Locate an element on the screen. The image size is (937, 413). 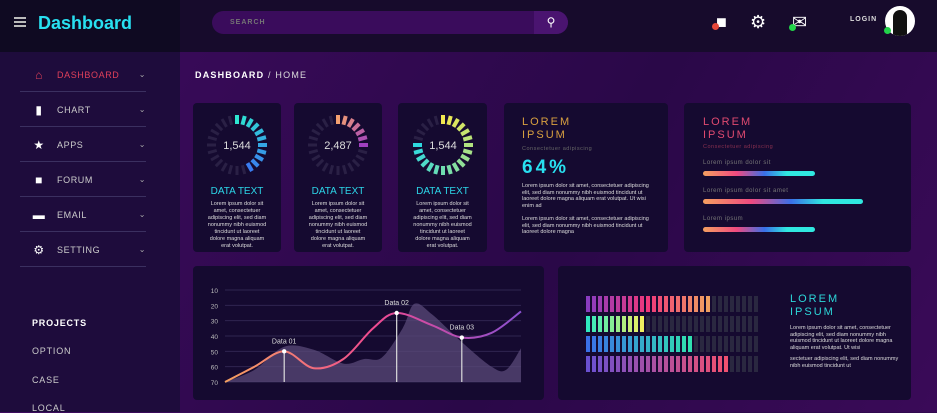
sidebar-item-email: ▬ EMAIL ⌄ is located at coordinates (83, 215).